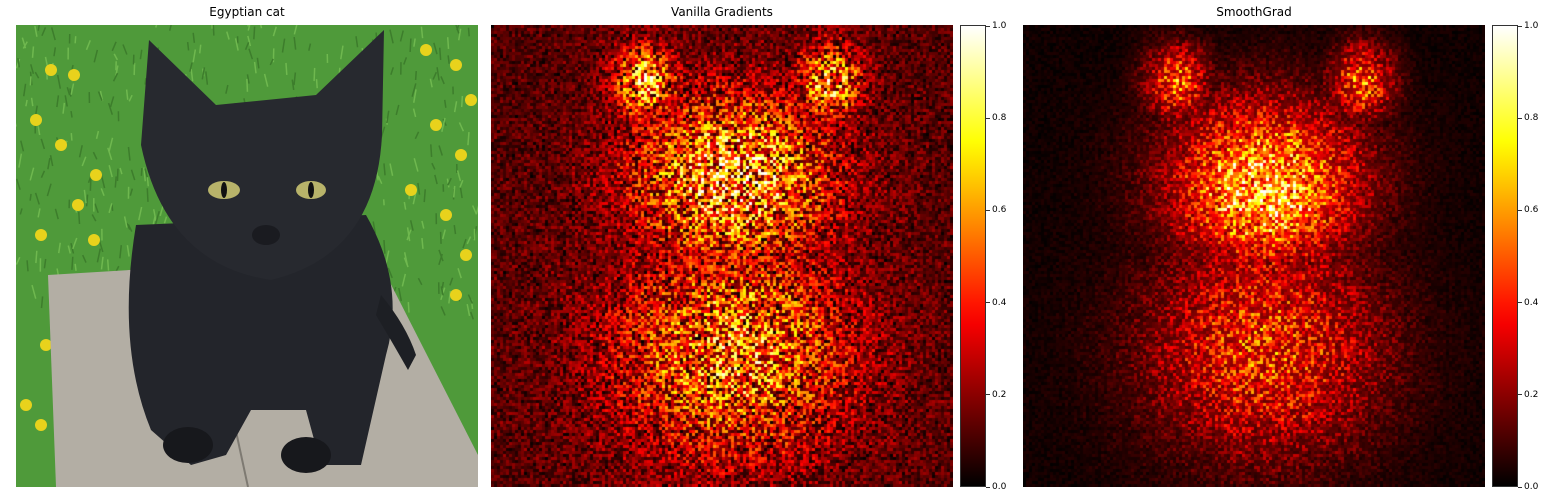 Image resolution: width=1560 pixels, height=500 pixels. Describe the element at coordinates (999, 210) in the screenshot. I see `colorbar-tick-label: 0.6` at that location.